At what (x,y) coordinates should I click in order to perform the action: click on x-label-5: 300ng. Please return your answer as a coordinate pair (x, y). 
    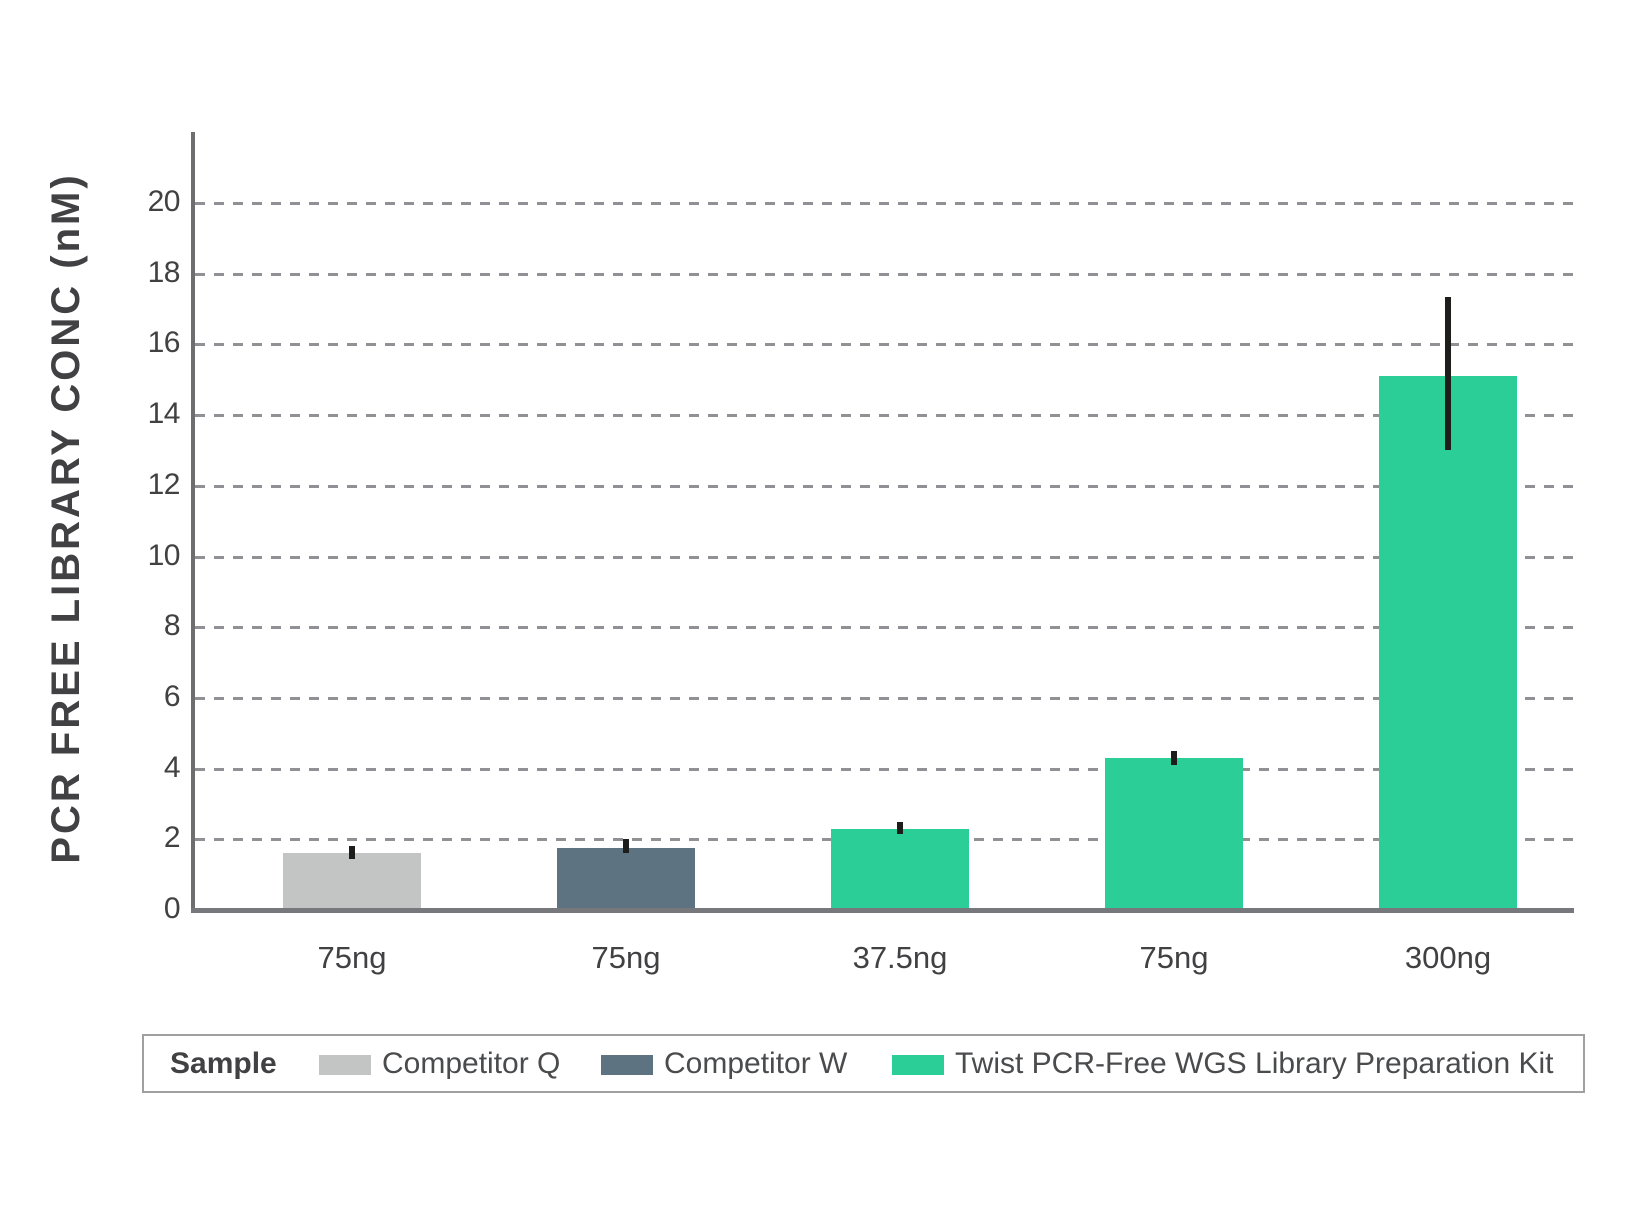
    Looking at the image, I should click on (1448, 957).